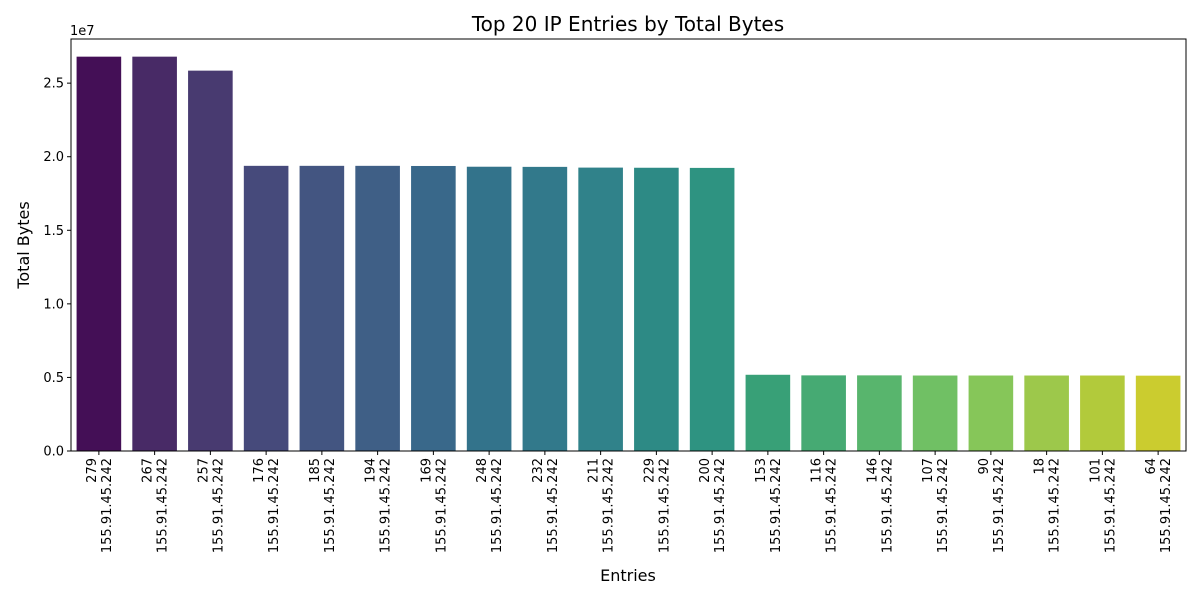  What do you see at coordinates (315, 470) in the screenshot?
I see `x-tick-label-id: 185` at bounding box center [315, 470].